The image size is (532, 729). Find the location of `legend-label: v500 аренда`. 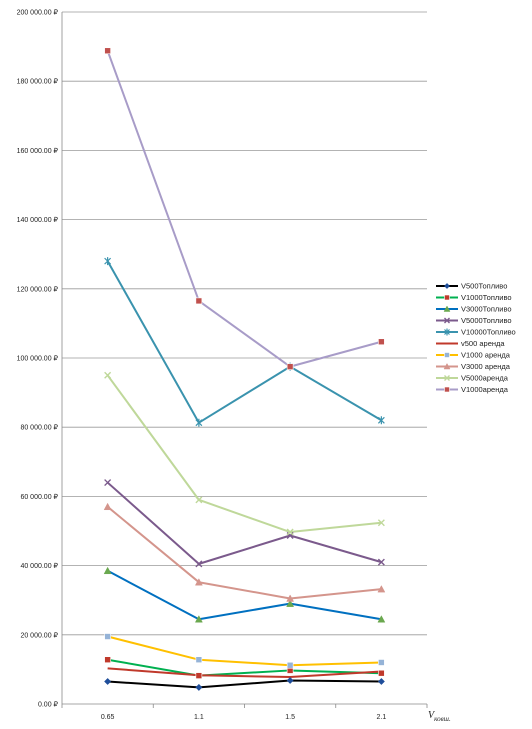

legend-label: v500 аренда is located at coordinates (483, 343).